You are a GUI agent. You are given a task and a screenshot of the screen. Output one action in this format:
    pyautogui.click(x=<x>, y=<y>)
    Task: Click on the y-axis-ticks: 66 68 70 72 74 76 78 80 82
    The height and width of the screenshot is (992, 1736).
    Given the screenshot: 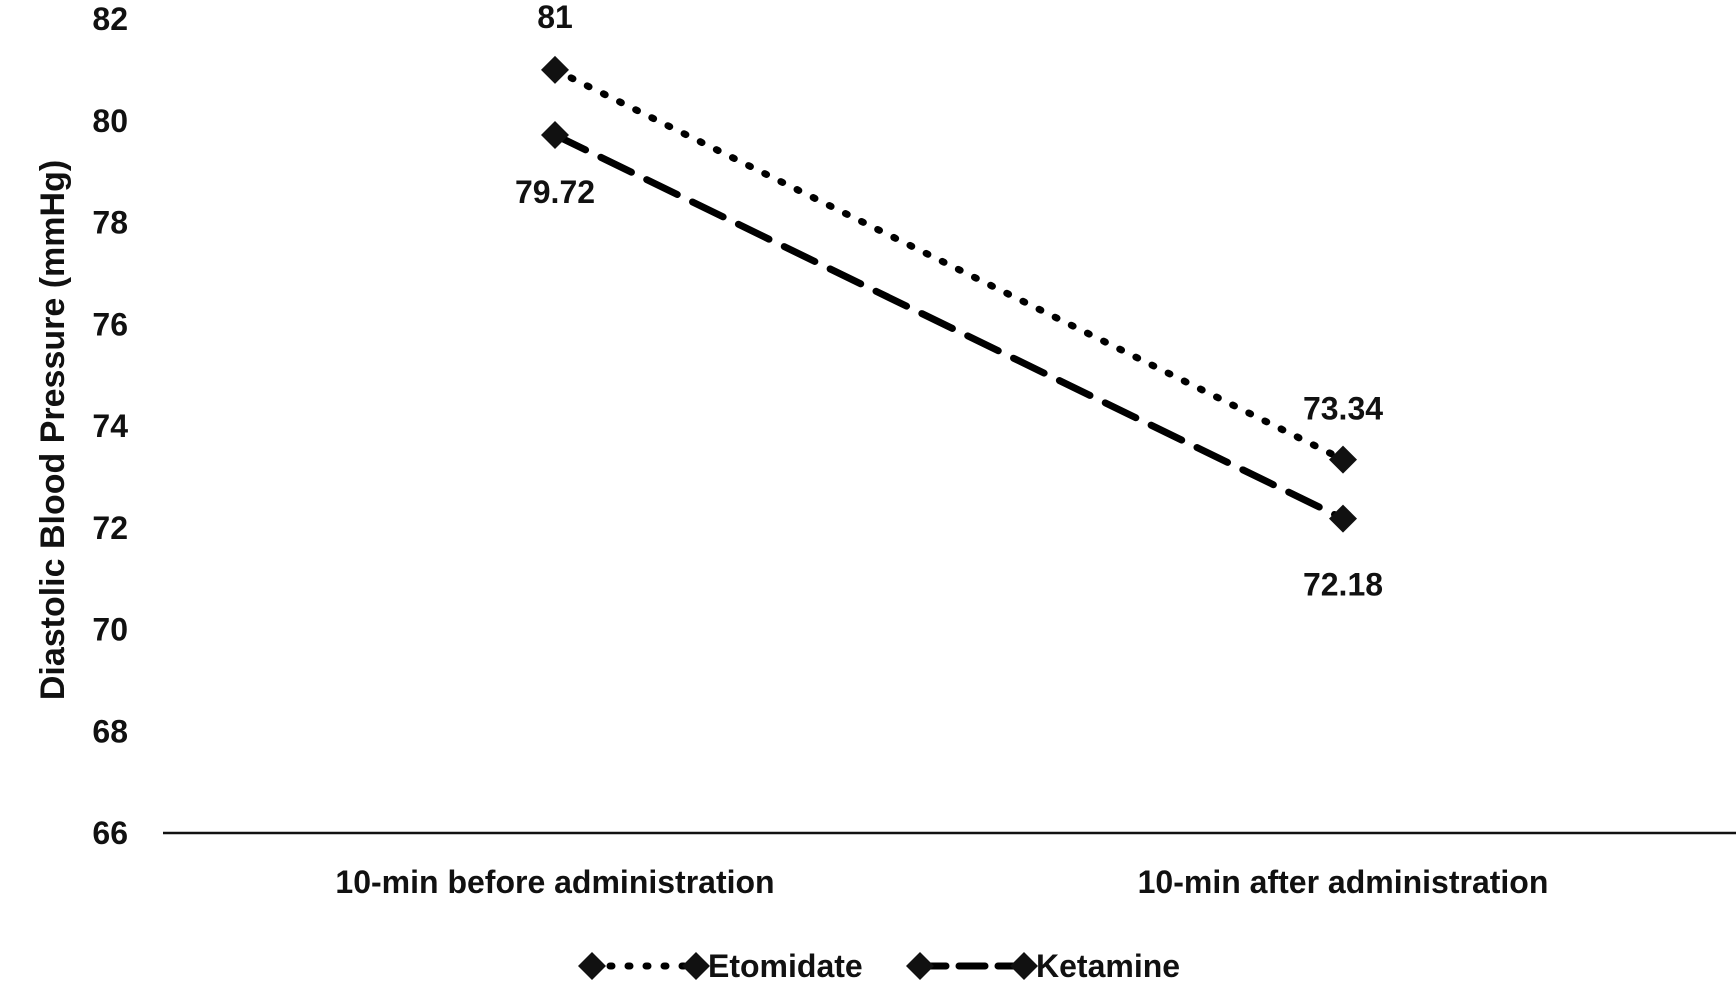 What is the action you would take?
    pyautogui.click(x=110, y=426)
    